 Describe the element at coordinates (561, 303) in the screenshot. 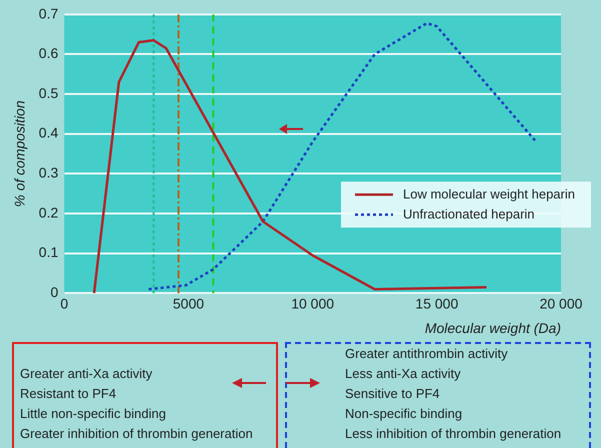

I see `x-tick-label: 20 000` at that location.